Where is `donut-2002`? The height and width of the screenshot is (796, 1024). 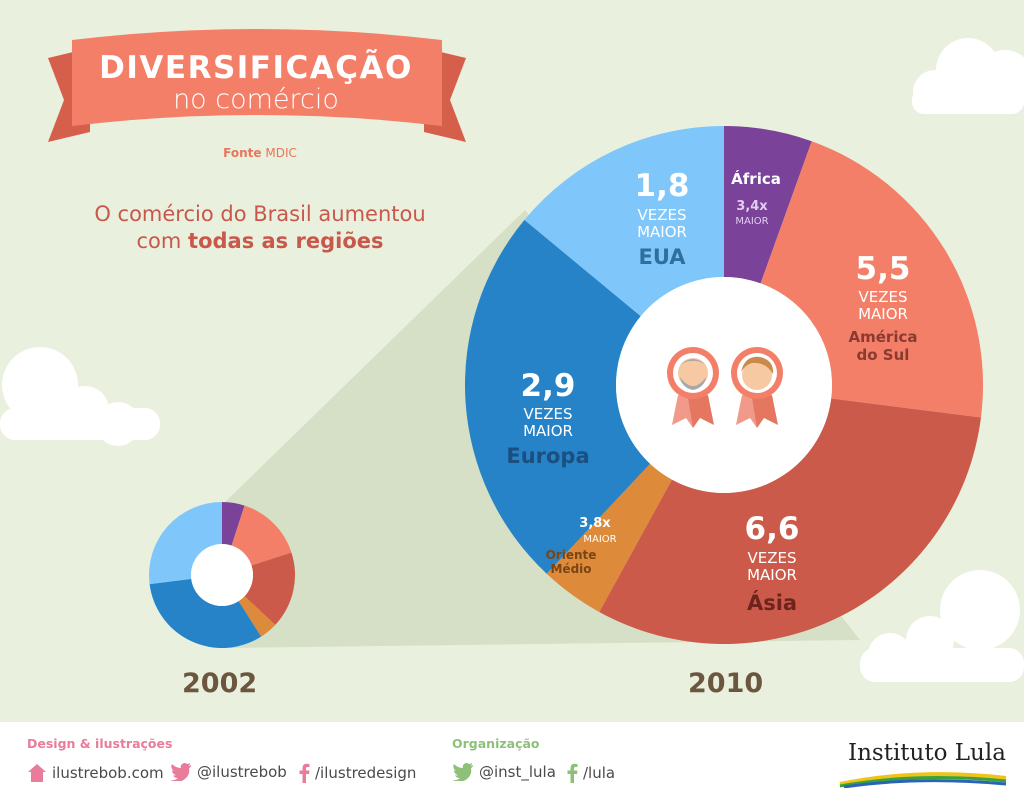 donut-2002 is located at coordinates (221, 575).